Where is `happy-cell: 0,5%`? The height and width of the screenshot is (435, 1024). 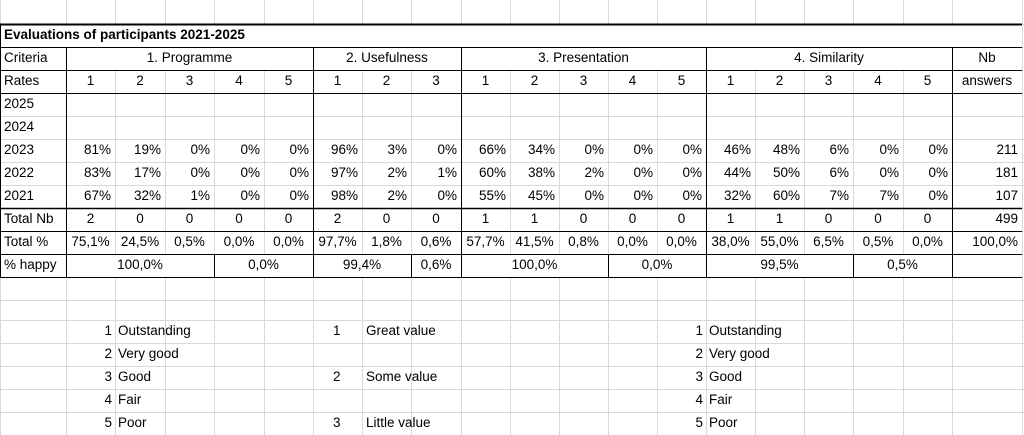 happy-cell: 0,5% is located at coordinates (902, 264).